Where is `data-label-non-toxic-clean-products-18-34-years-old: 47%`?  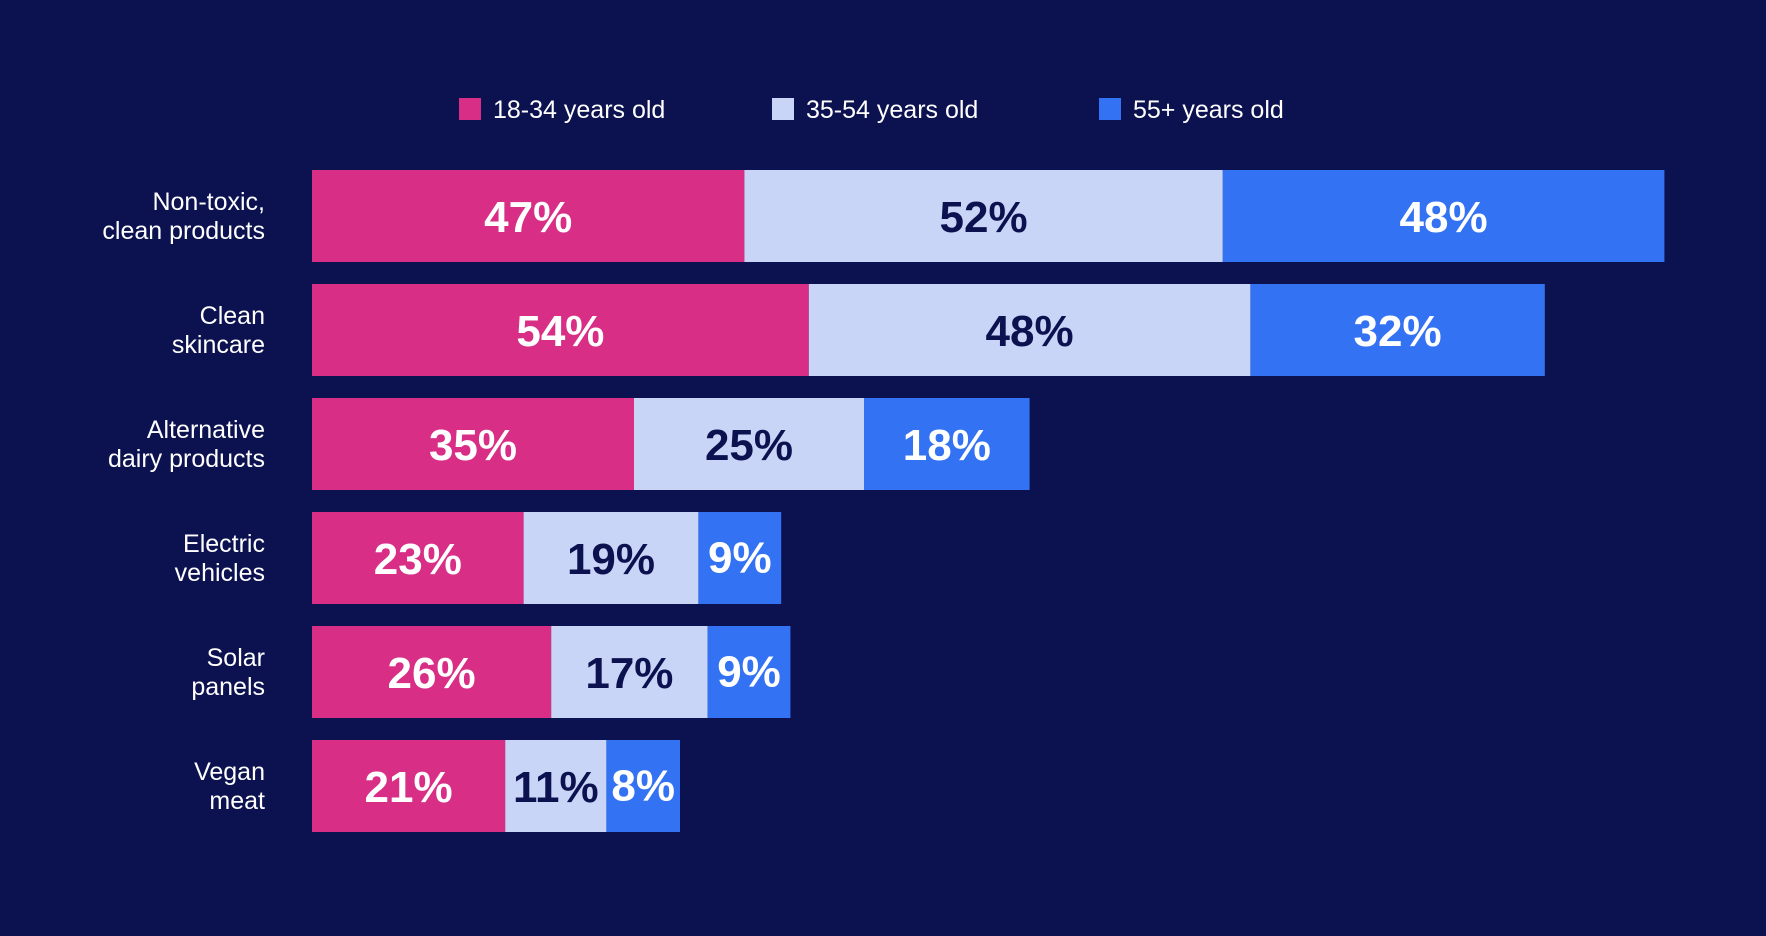 data-label-non-toxic-clean-products-18-34-years-old: 47% is located at coordinates (528, 217).